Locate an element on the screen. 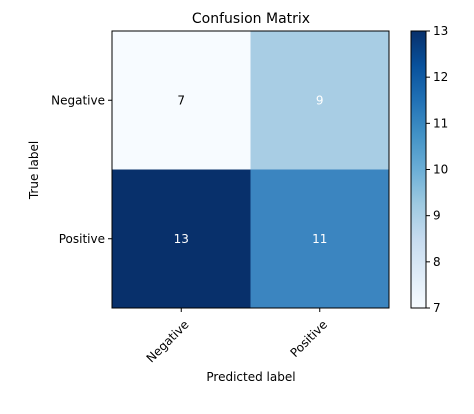 Image resolution: width=474 pixels, height=414 pixels. cell-value-label: 9 is located at coordinates (320, 100).